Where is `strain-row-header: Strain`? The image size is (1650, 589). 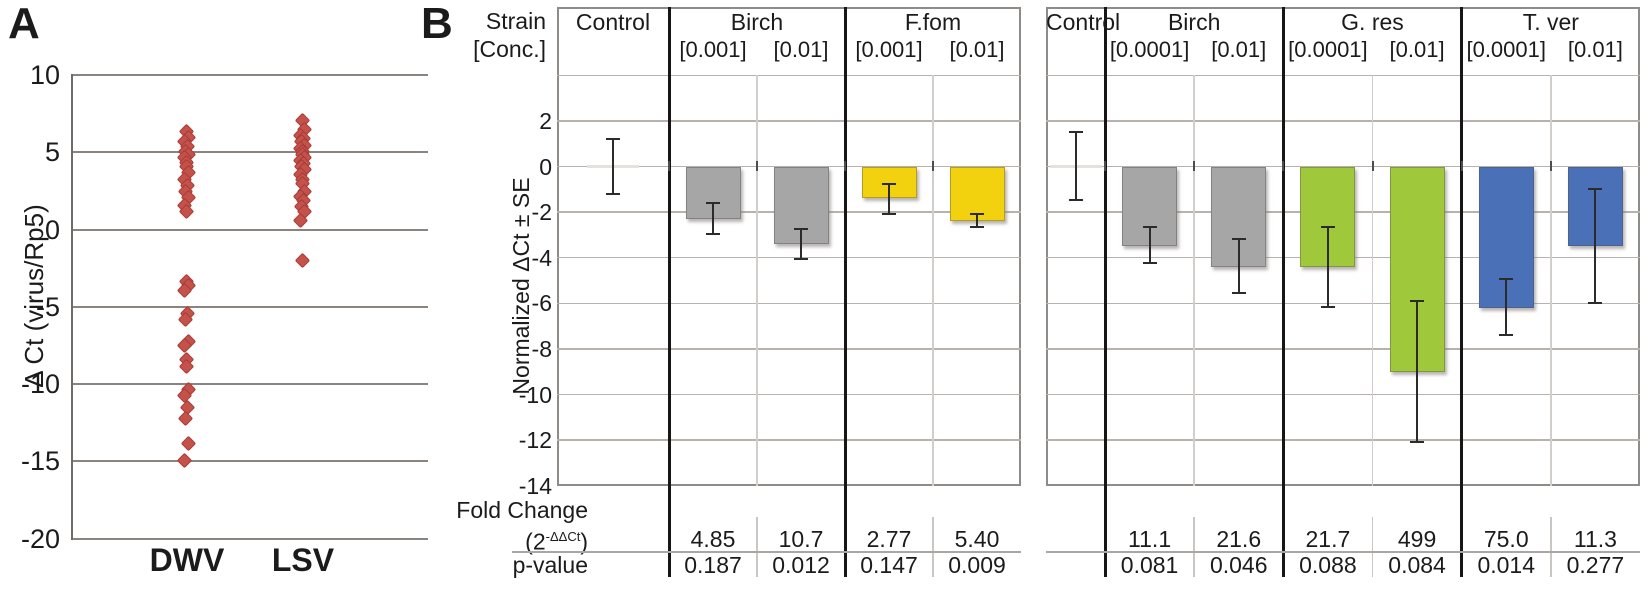 strain-row-header: Strain is located at coordinates (515, 21).